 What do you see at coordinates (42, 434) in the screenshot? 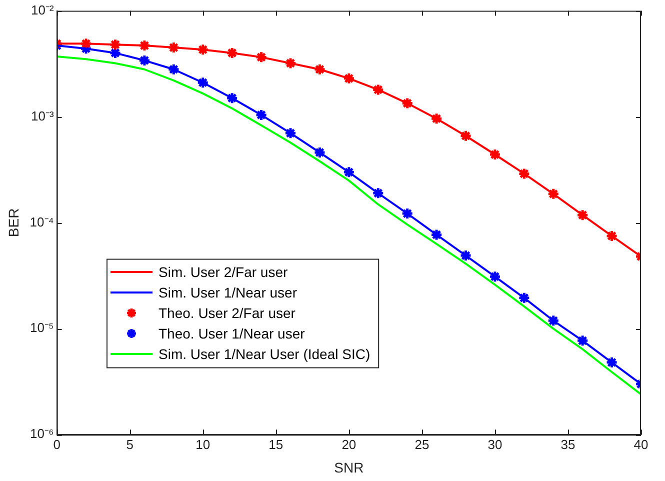
I see `y-tick-label: 10⁻⁶` at bounding box center [42, 434].